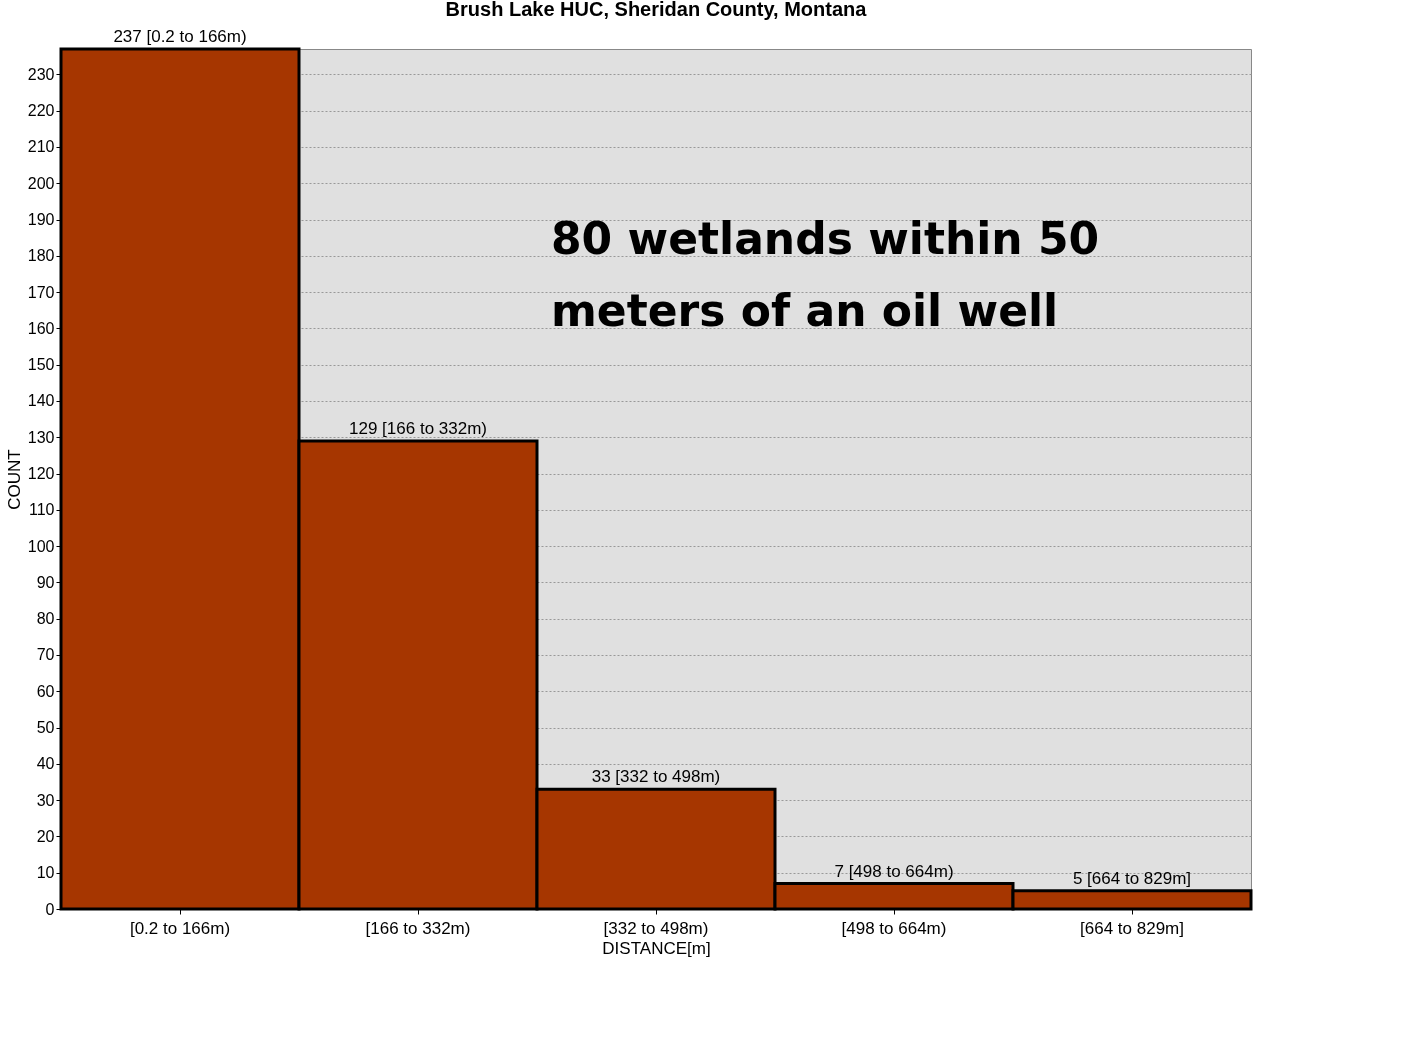 This screenshot has width=1421, height=1041. Describe the element at coordinates (45, 691) in the screenshot. I see `y-tick-label: 60` at that location.